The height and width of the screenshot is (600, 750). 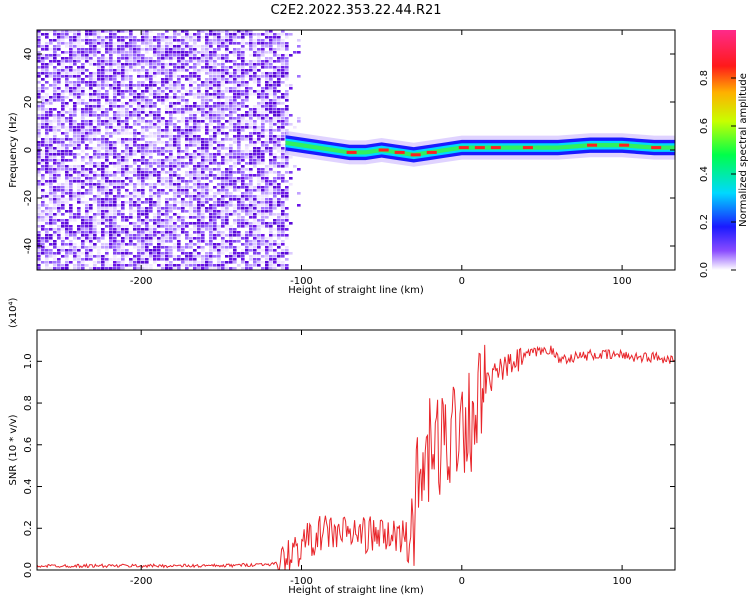 I want to click on trace-peak, so click(x=592, y=145).